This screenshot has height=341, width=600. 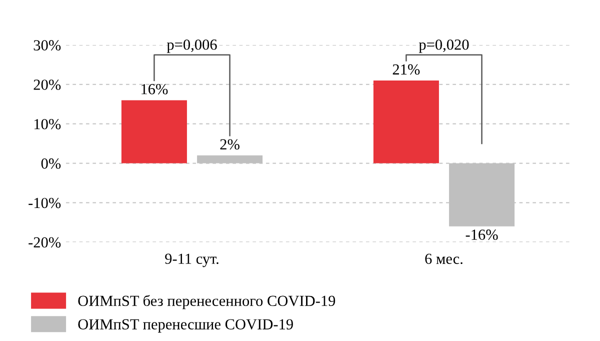 What do you see at coordinates (406, 69) in the screenshot?
I see `data-label: 21%` at bounding box center [406, 69].